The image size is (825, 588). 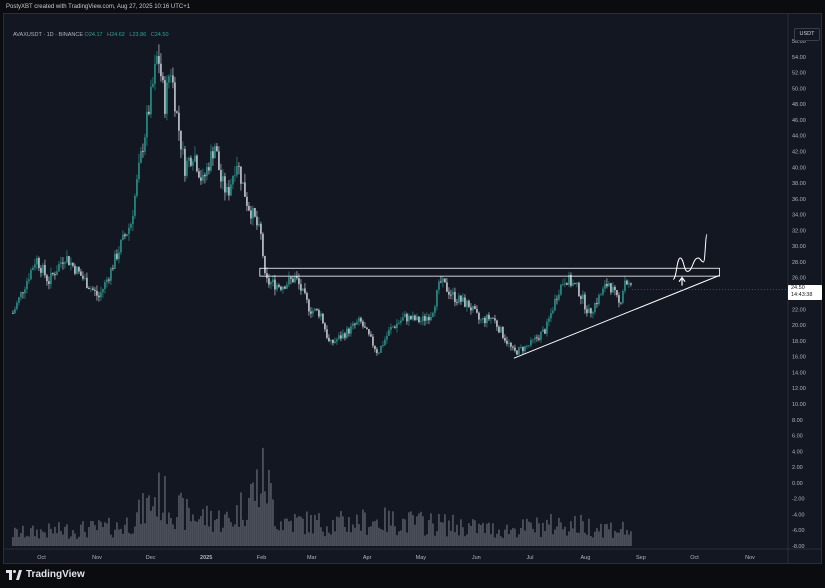 What do you see at coordinates (799, 58) in the screenshot?
I see `price-tick-label: 54.00` at bounding box center [799, 58].